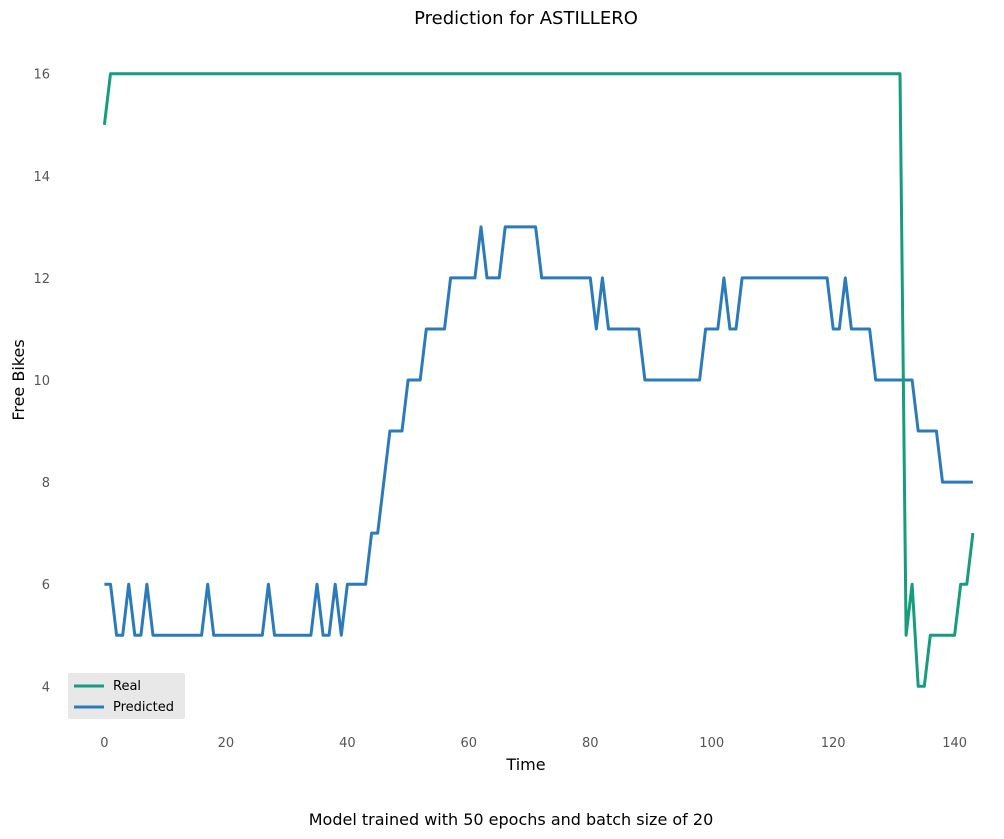  Describe the element at coordinates (347, 743) in the screenshot. I see `x-tick-label: 40` at that location.